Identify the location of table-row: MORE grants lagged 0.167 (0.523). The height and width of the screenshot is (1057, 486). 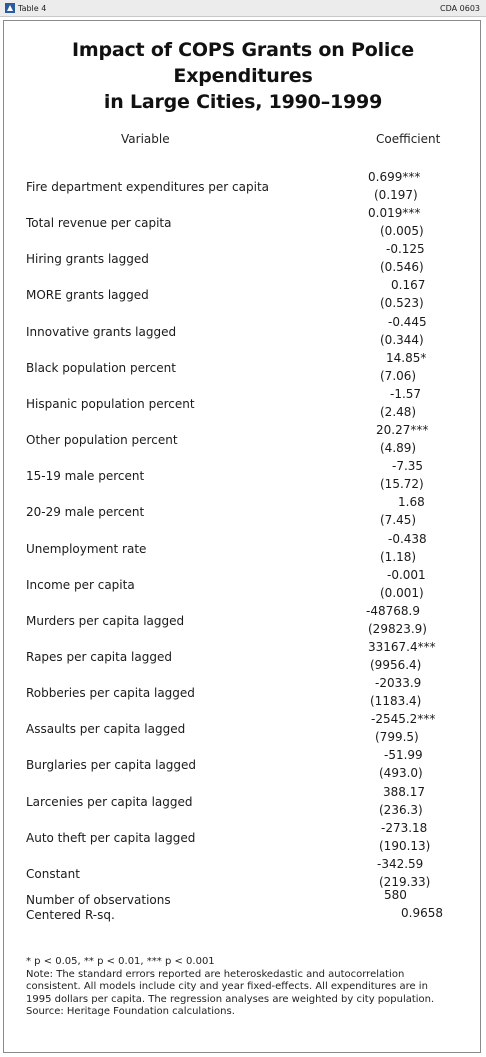
(243, 296).